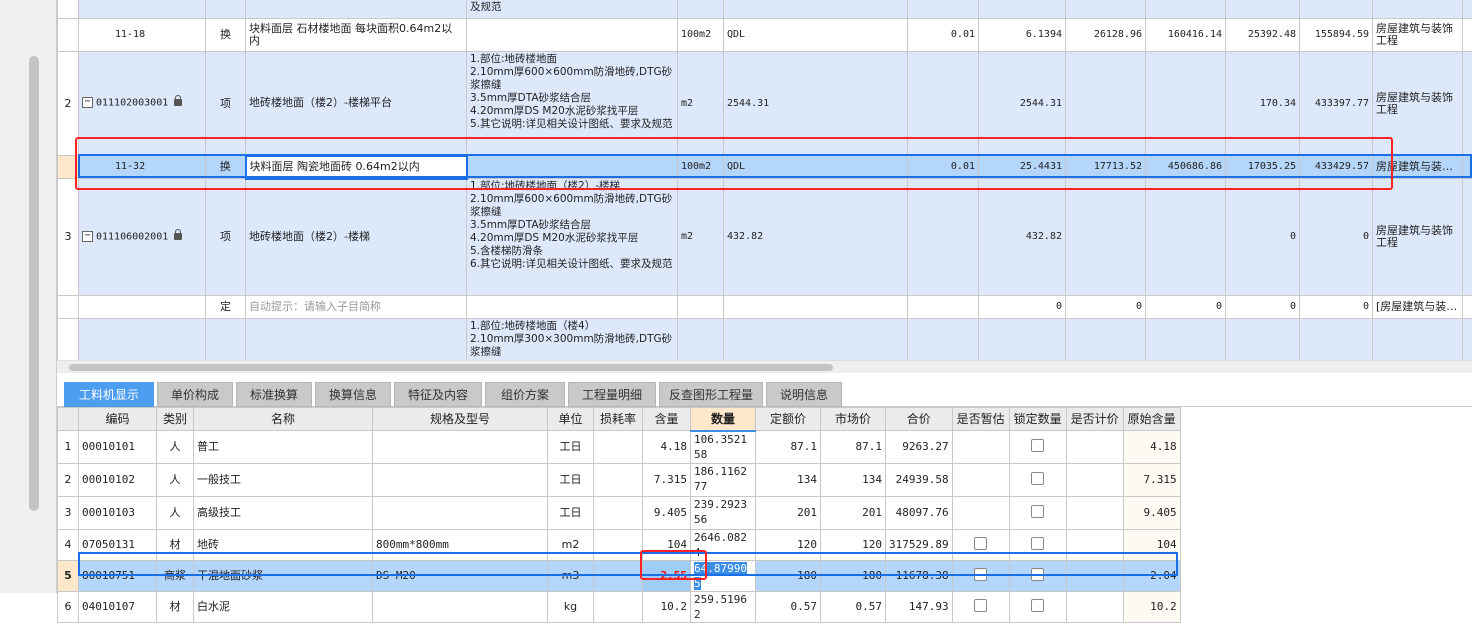 The image size is (1472, 623). What do you see at coordinates (853, 545) in the screenshot?
I see `cell-market: 120` at bounding box center [853, 545].